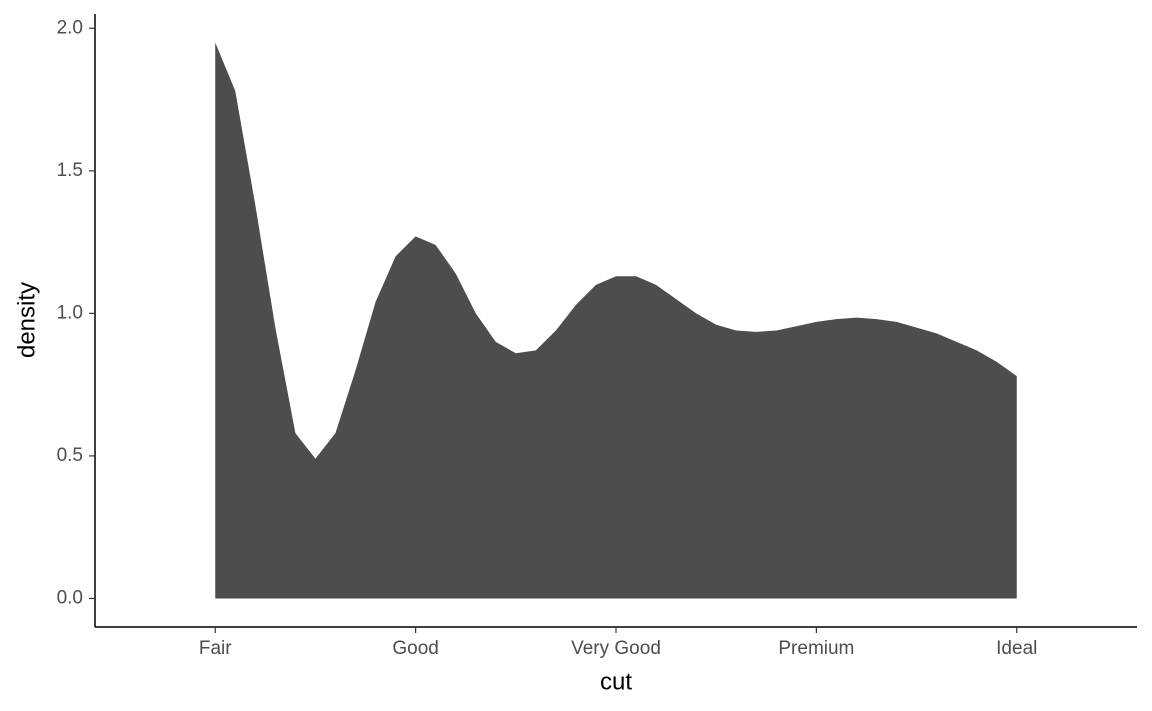 The width and height of the screenshot is (1152, 711). I want to click on x-tick-label: Premium, so click(816, 648).